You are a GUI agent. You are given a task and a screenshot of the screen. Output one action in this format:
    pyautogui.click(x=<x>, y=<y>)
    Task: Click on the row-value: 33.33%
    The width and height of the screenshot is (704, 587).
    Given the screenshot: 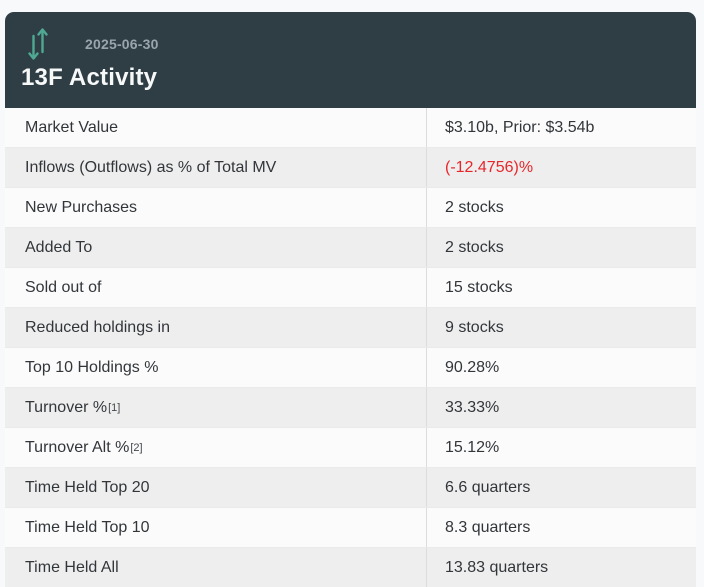 What is the action you would take?
    pyautogui.click(x=472, y=407)
    